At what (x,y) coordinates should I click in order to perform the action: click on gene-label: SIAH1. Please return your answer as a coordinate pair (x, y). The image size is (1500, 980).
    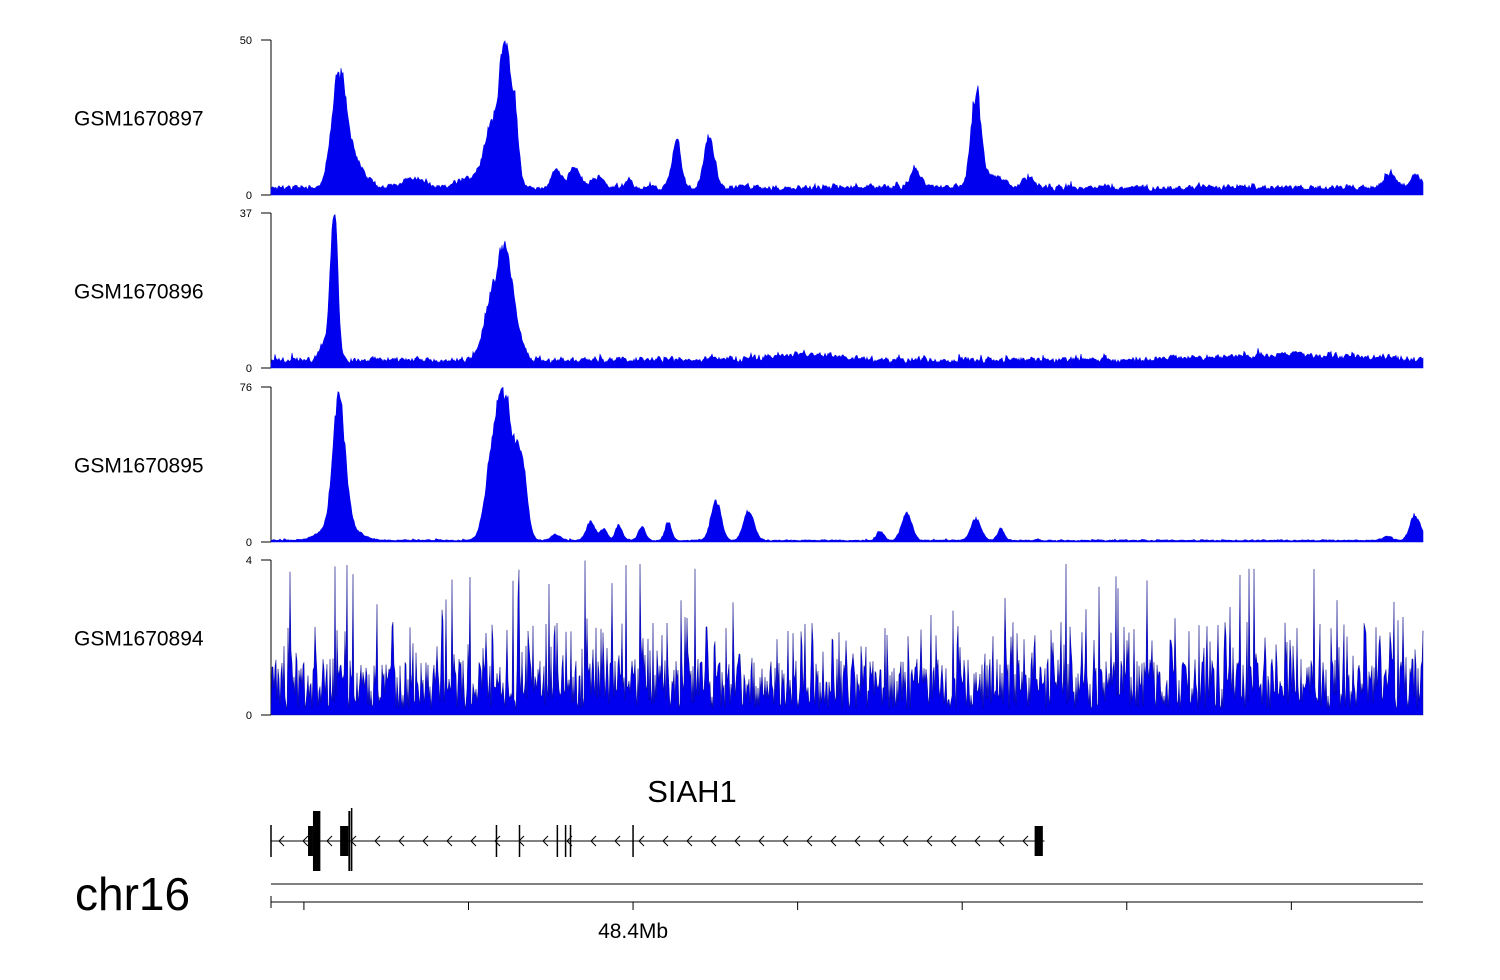
    Looking at the image, I should click on (692, 791).